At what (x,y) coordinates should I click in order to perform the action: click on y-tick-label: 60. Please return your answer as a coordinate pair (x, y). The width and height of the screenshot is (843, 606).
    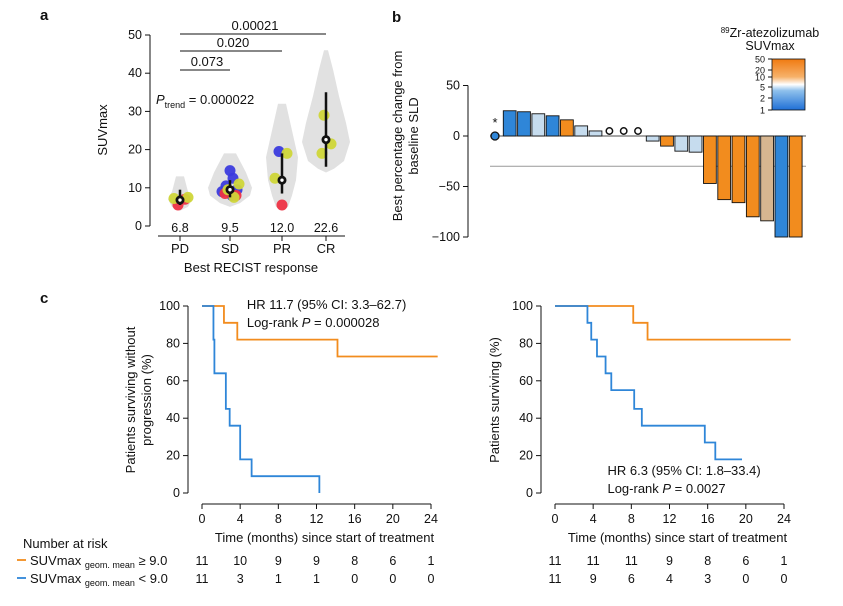
    Looking at the image, I should click on (173, 381).